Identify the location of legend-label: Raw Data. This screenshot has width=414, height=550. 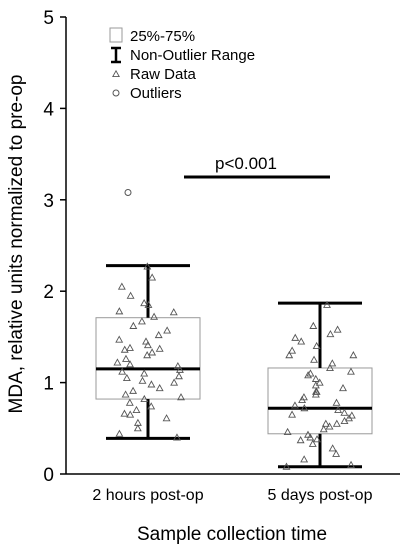
(163, 74).